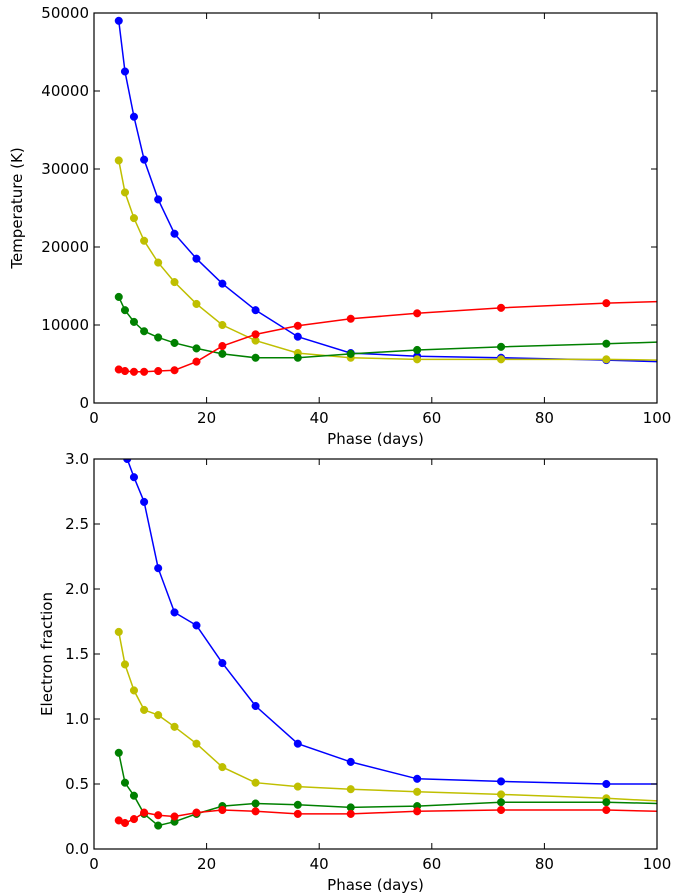 The image size is (676, 895). What do you see at coordinates (84, 403) in the screenshot?
I see `y-tick-label: 0` at bounding box center [84, 403].